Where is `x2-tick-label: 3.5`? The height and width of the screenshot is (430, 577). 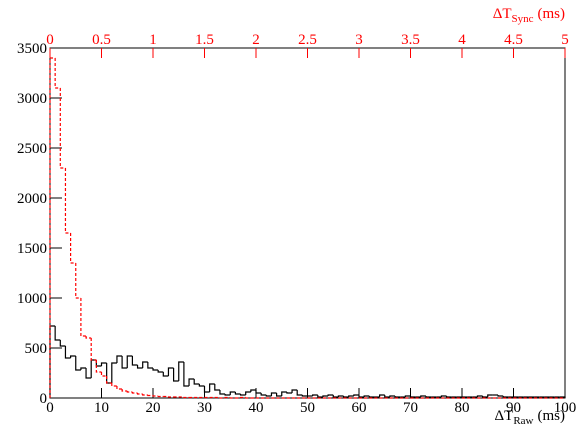 x2-tick-label: 3.5 is located at coordinates (410, 40).